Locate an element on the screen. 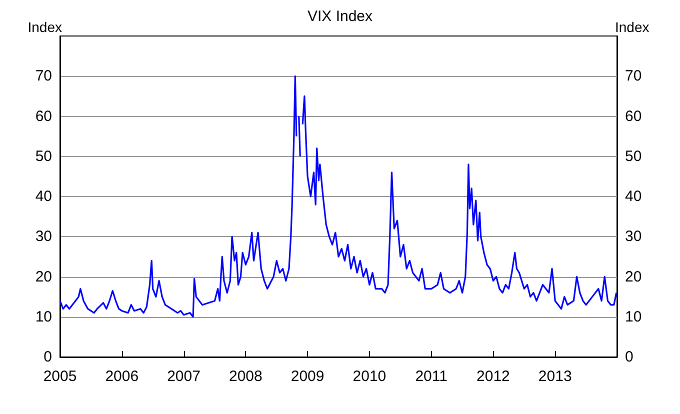 Image resolution: width=680 pixels, height=414 pixels. y2-tick-label: 20 is located at coordinates (633, 277).